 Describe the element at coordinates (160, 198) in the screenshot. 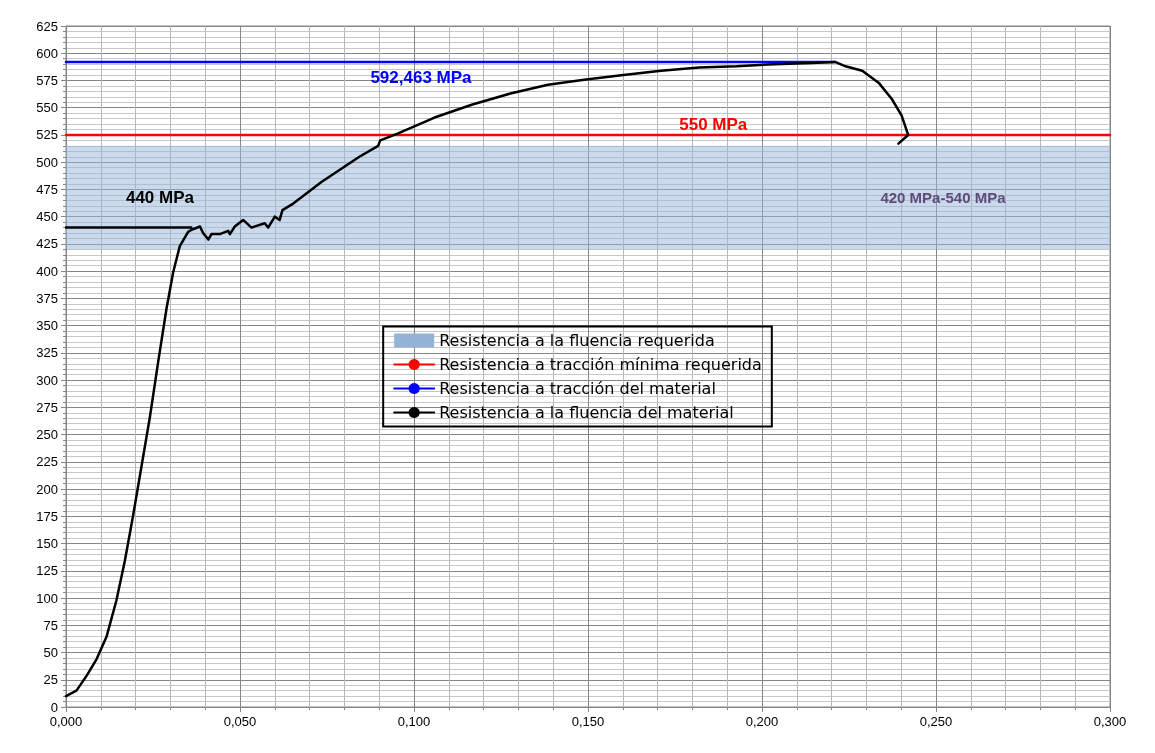

I see `annotation: 440 MPa` at that location.